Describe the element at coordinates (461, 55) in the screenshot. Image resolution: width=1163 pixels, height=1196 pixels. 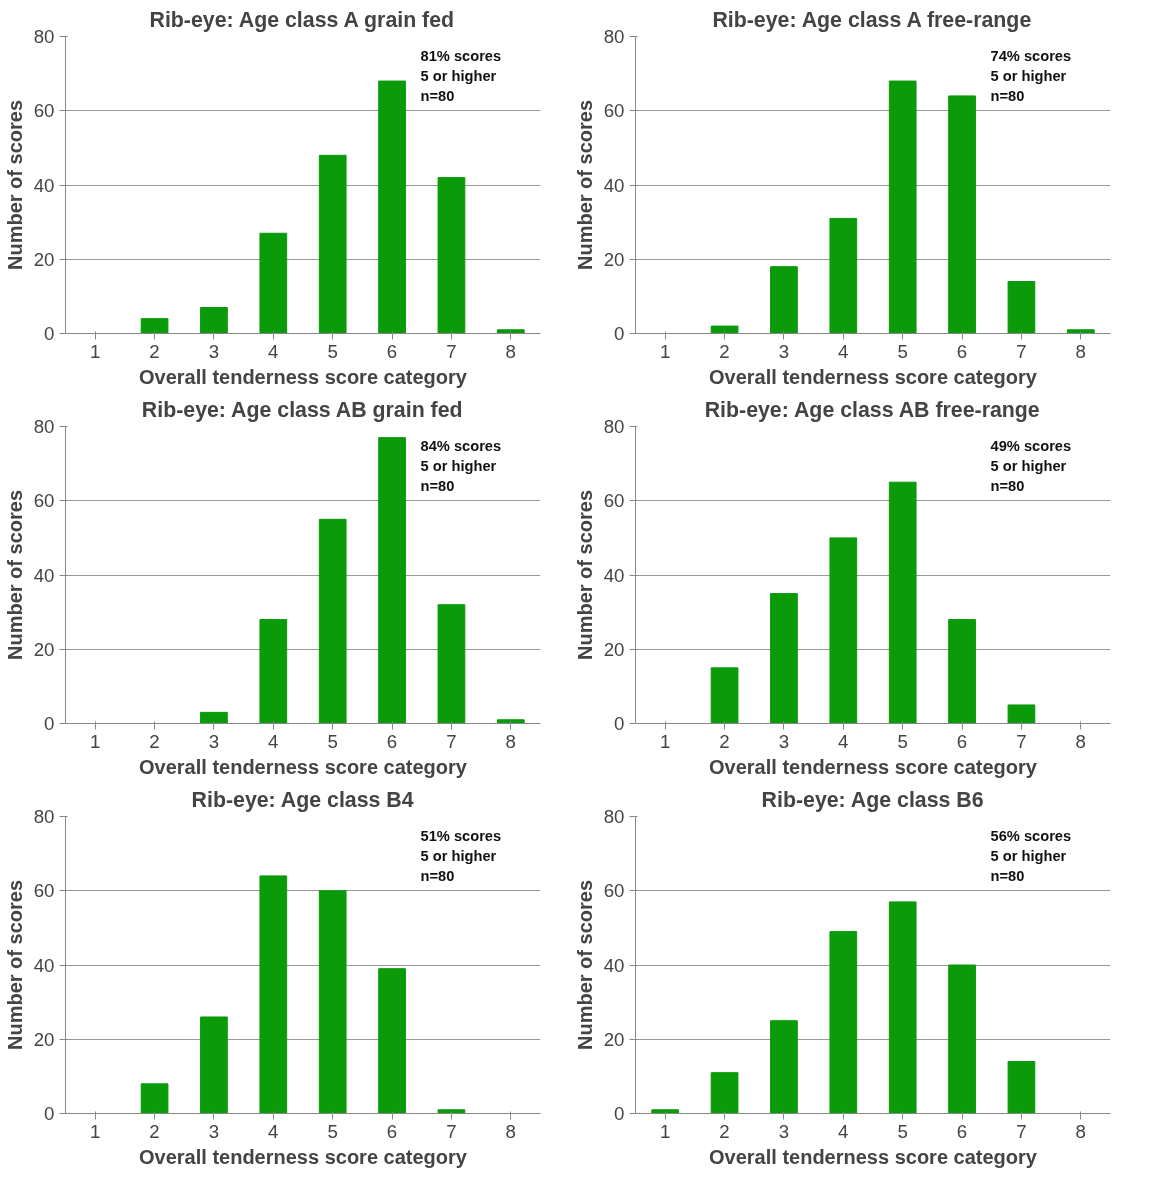
I see `annotation: 81% scores` at that location.